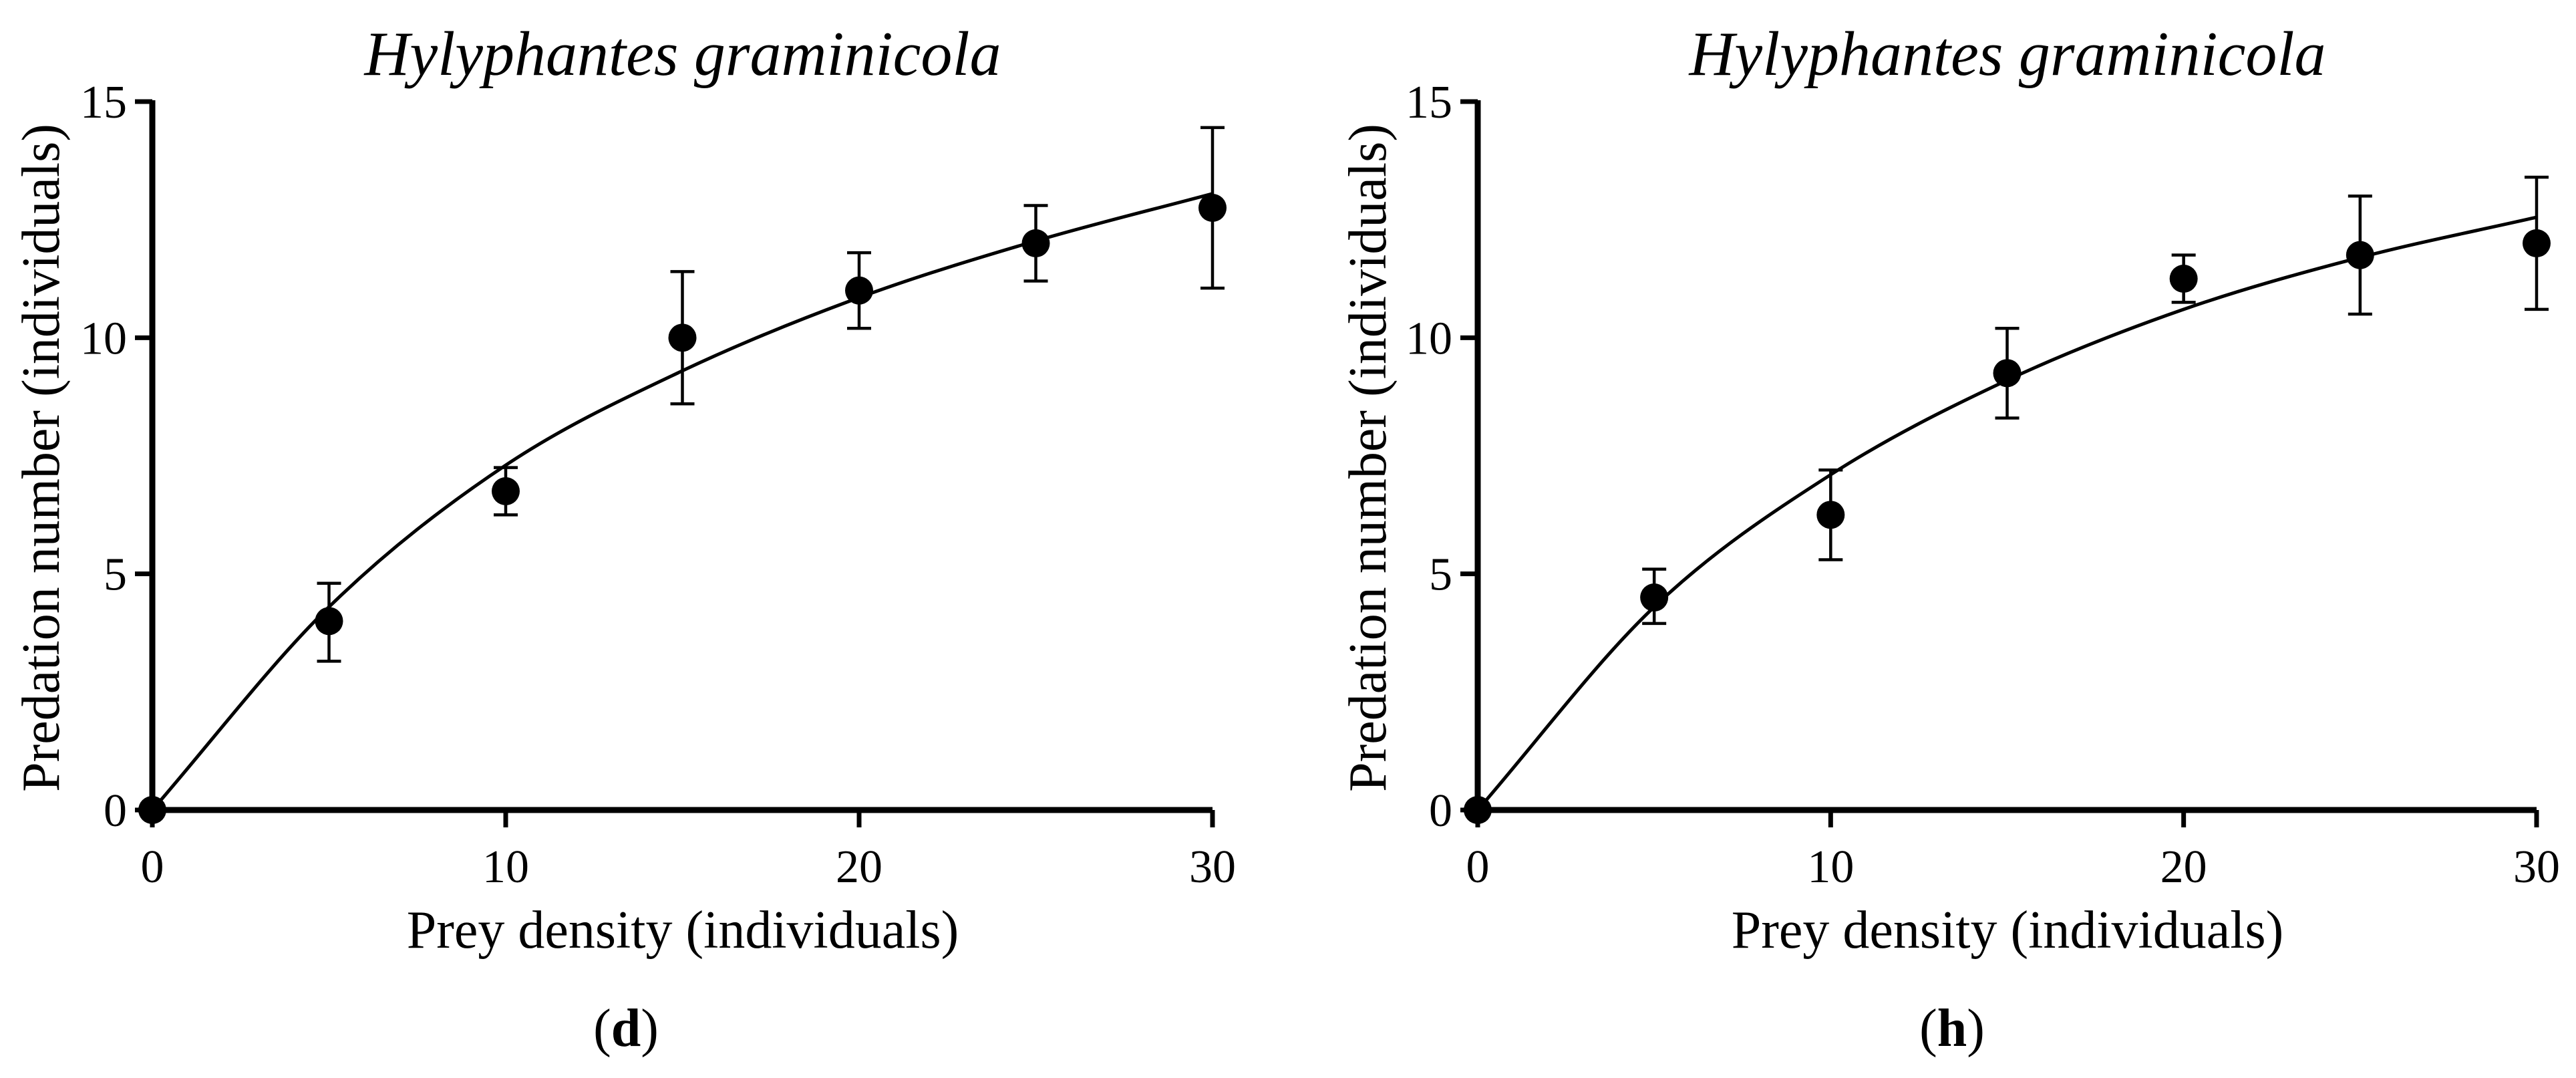 The image size is (2576, 1078). I want to click on panel-label: (d), so click(626, 1028).